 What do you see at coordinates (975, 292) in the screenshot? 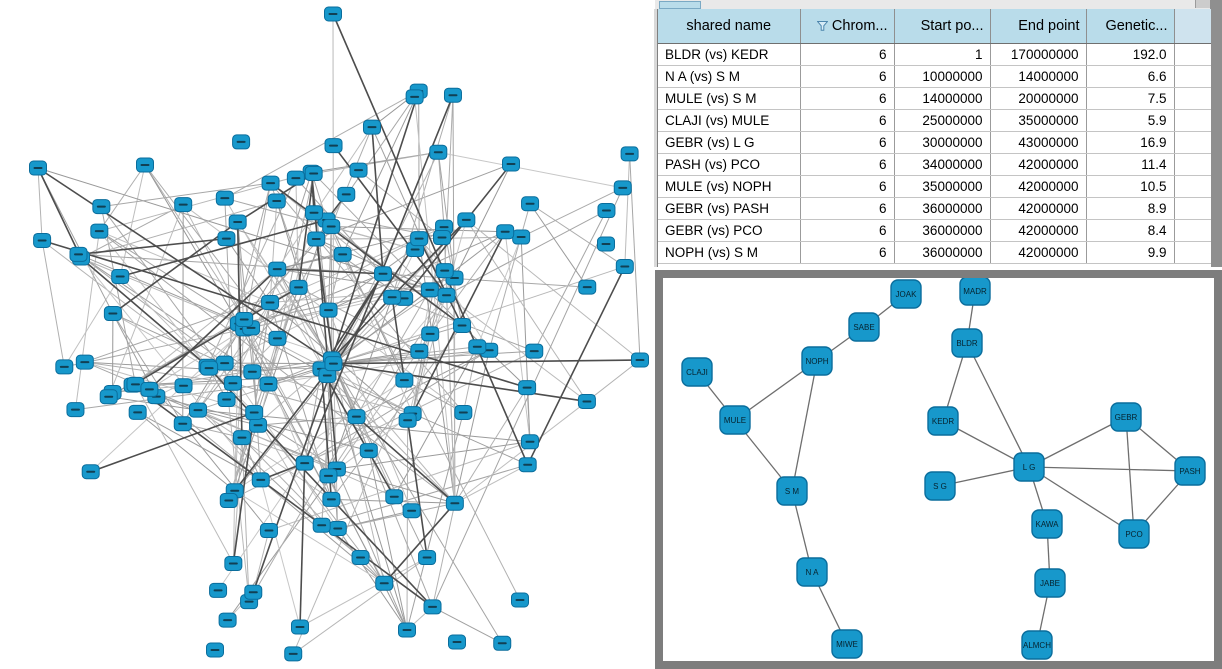
I see `network-node-madr: MADR` at bounding box center [975, 292].